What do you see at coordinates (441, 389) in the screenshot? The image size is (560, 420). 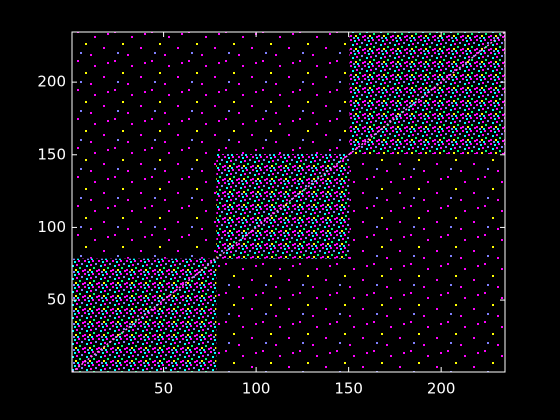 I see `x-tick-label: 200` at bounding box center [441, 389].